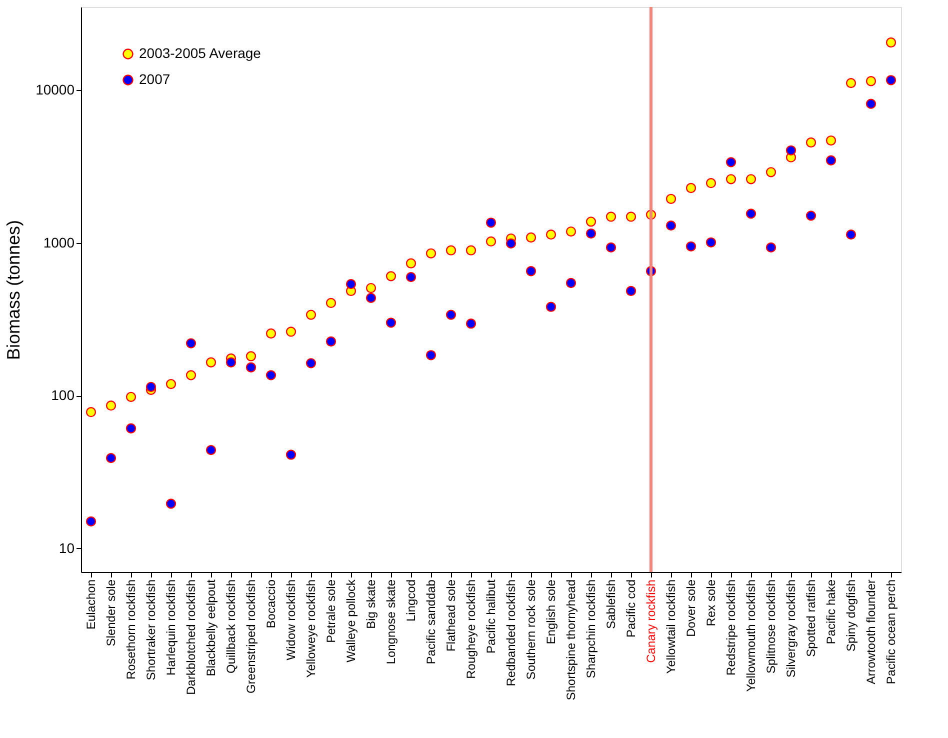 This screenshot has width=948, height=738. Describe the element at coordinates (571, 640) in the screenshot. I see `x-tick-label: Shortspine thornyhead` at that location.